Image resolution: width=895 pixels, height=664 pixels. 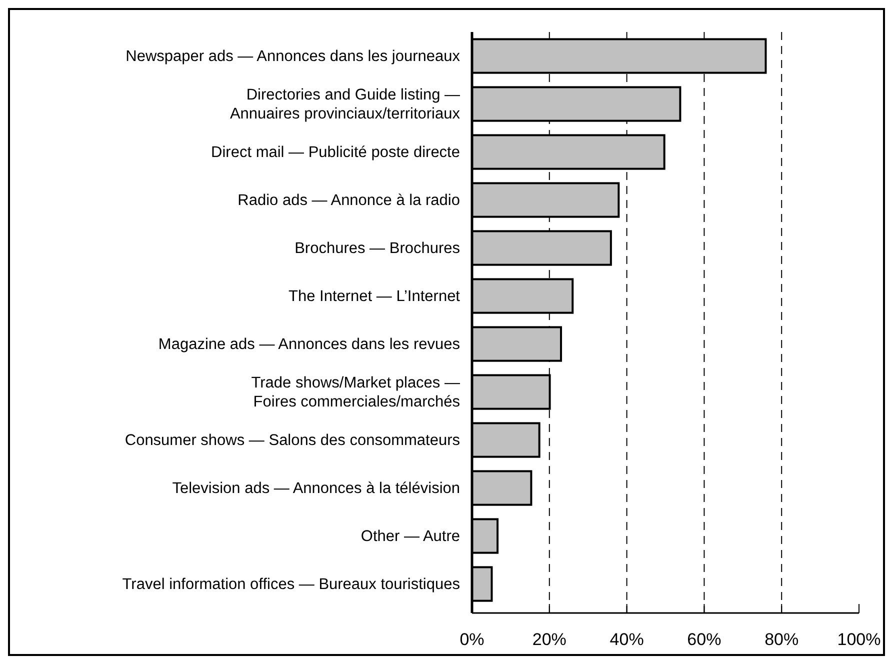 I want to click on x-tick-label: 60%, so click(x=704, y=639).